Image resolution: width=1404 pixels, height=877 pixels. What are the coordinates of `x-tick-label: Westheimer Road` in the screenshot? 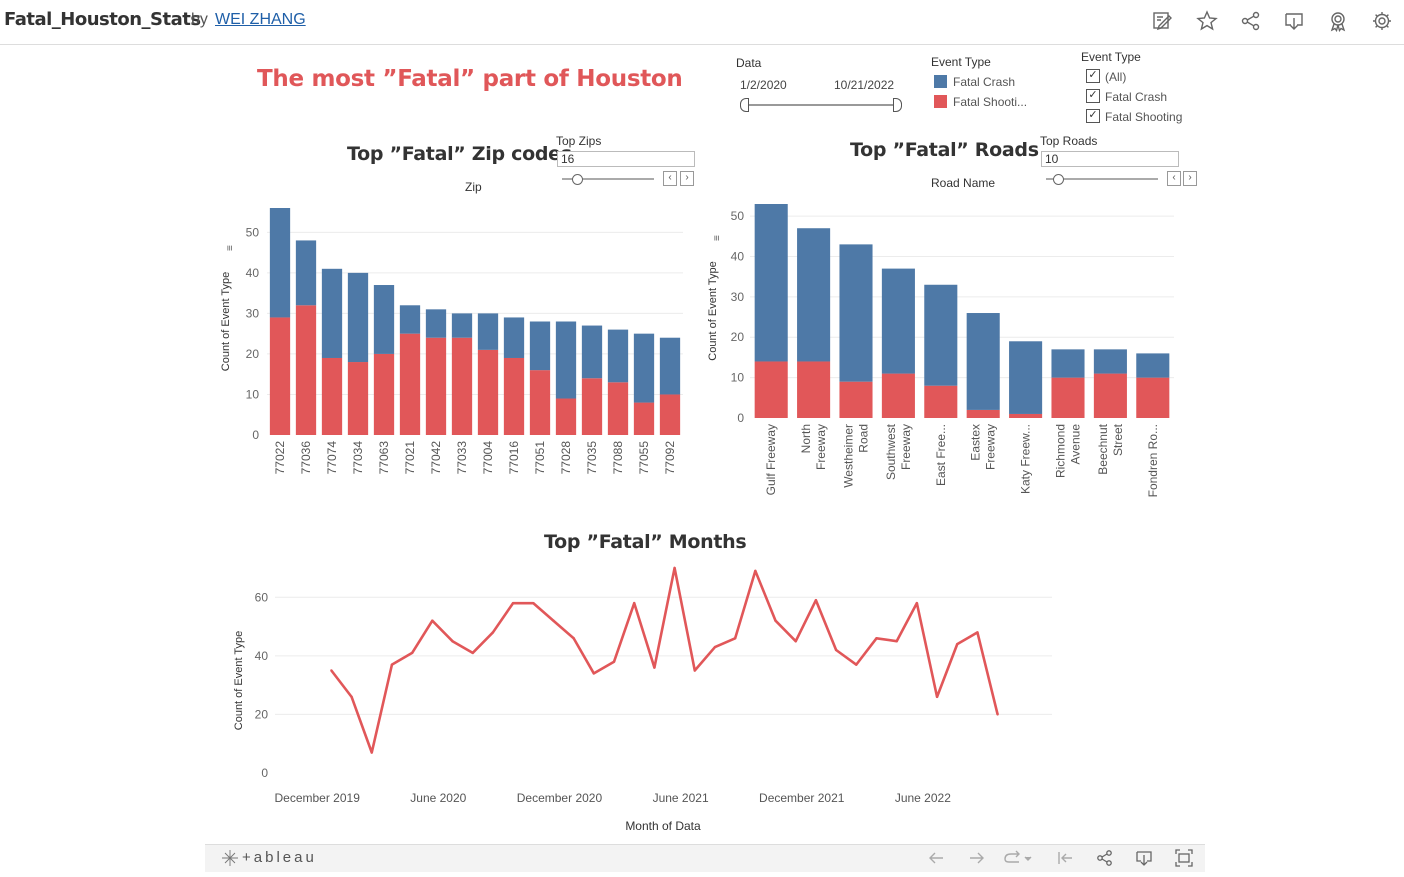 It's located at (856, 456).